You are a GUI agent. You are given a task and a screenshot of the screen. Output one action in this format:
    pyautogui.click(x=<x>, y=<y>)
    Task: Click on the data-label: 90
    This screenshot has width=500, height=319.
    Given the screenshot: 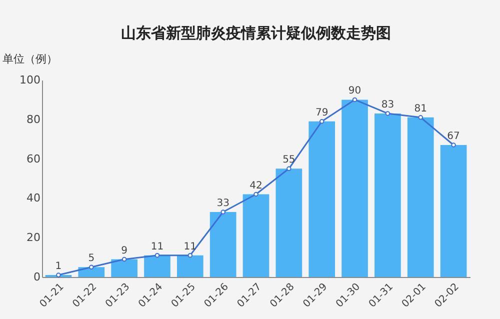 What is the action you would take?
    pyautogui.click(x=355, y=91)
    